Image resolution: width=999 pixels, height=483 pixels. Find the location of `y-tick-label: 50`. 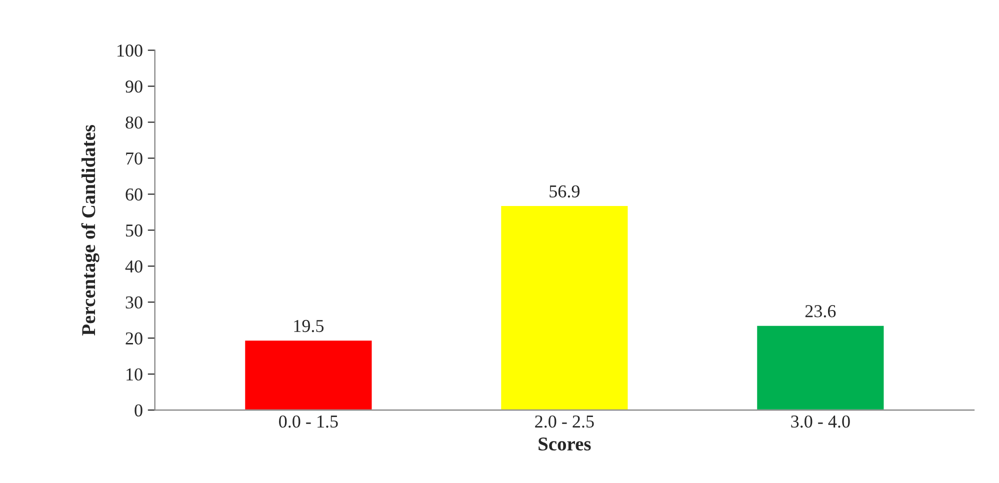

y-tick-label: 50 is located at coordinates (134, 230).